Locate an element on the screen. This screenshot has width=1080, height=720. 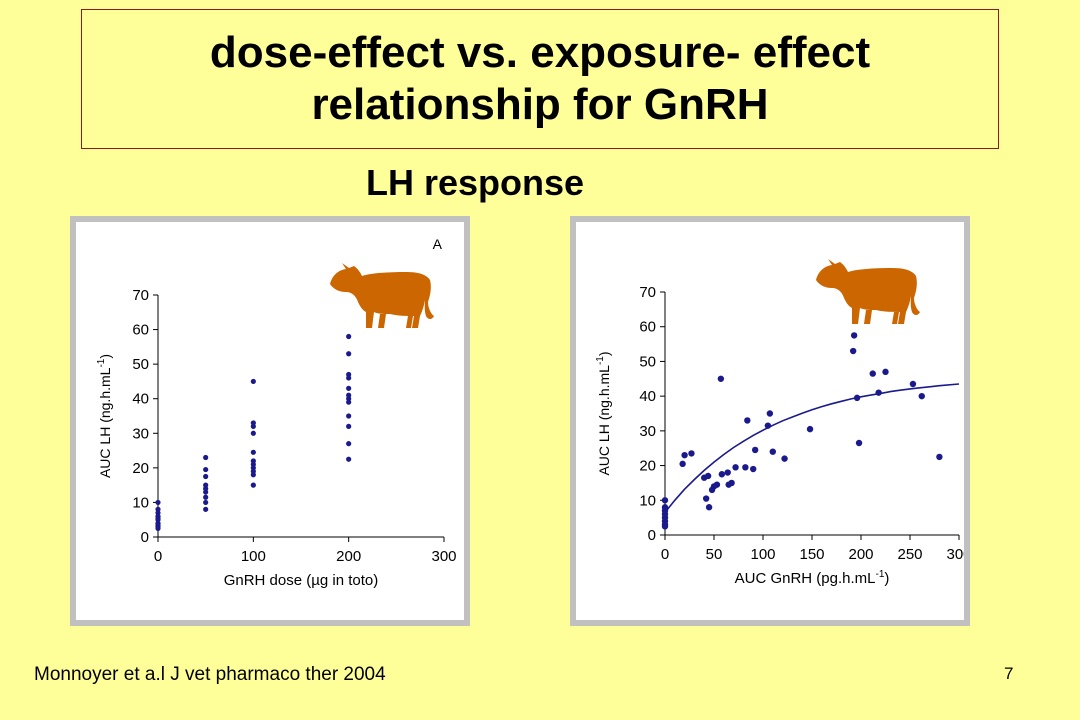
chart-b-y-tick-label: 0 is located at coordinates (652, 535).